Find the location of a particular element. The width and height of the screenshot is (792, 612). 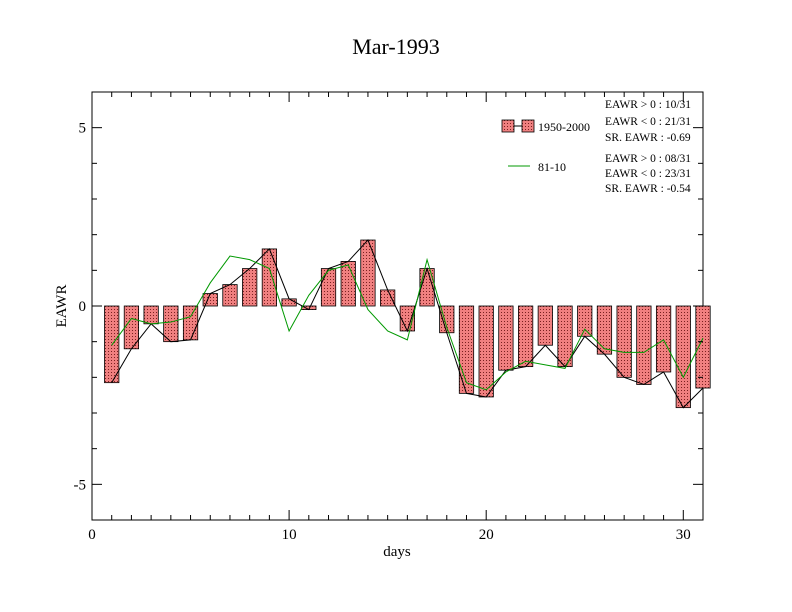

stat-negative-81-10: EAWR < 0 : 23/31 is located at coordinates (648, 174).